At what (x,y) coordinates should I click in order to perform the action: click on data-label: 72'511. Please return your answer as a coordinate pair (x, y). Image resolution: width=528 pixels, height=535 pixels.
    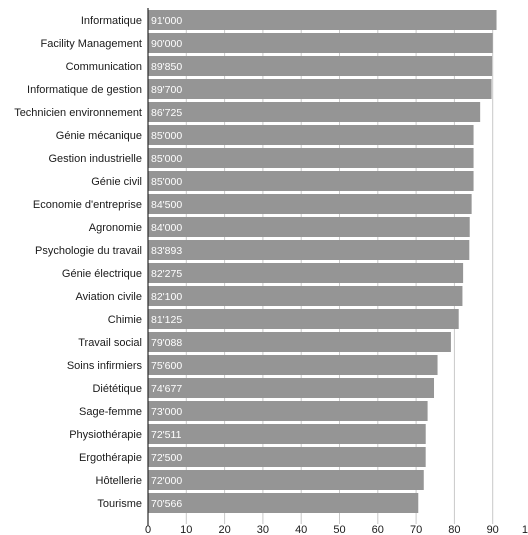
    Looking at the image, I should click on (166, 435).